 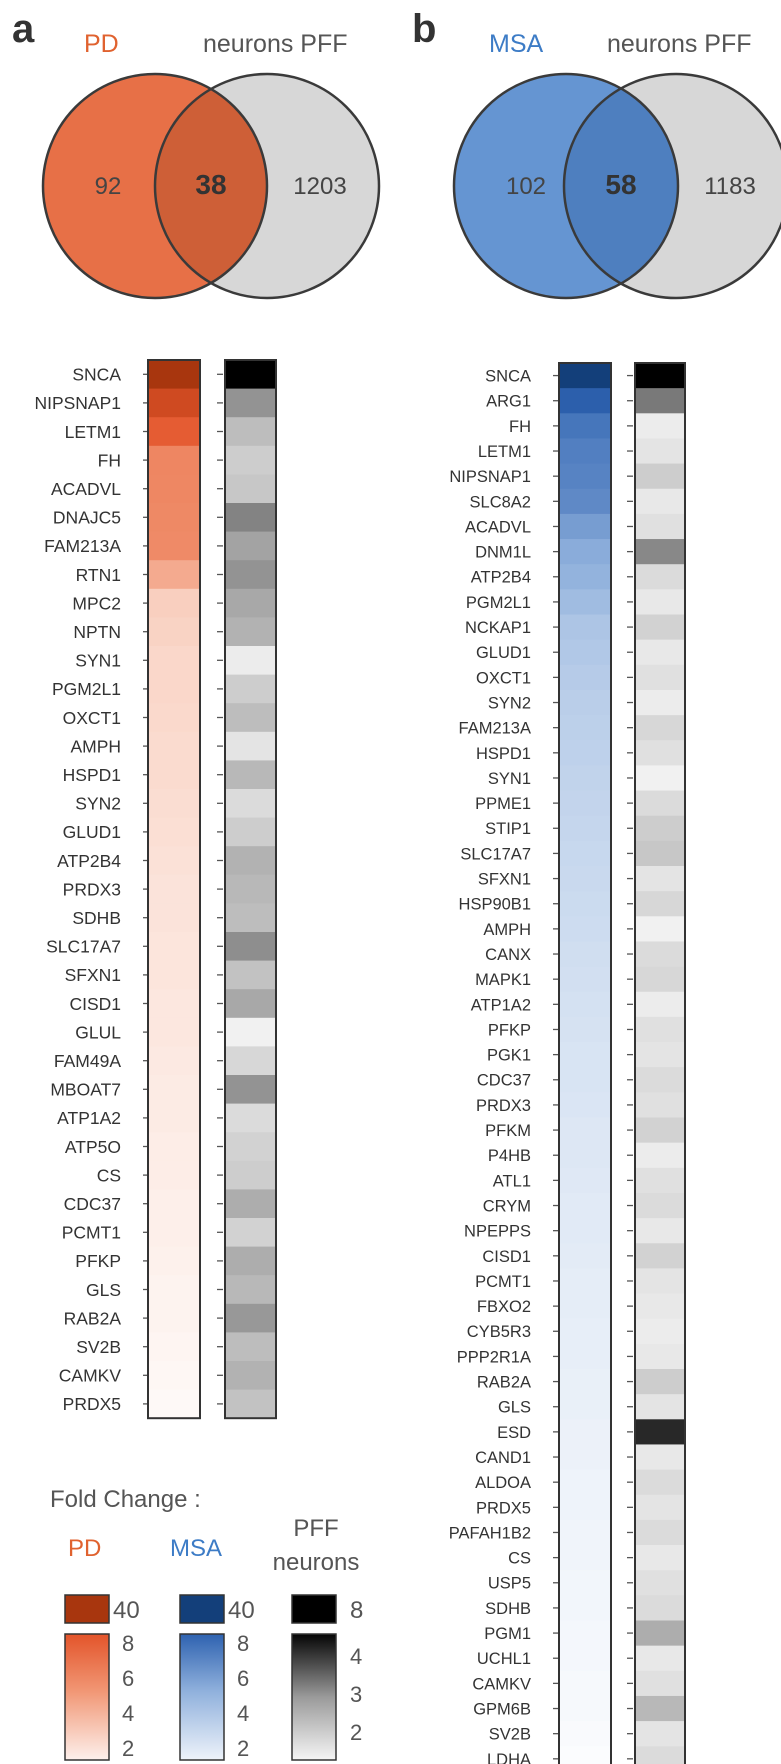 I want to click on gene-label: HSP90B1, so click(x=495, y=905).